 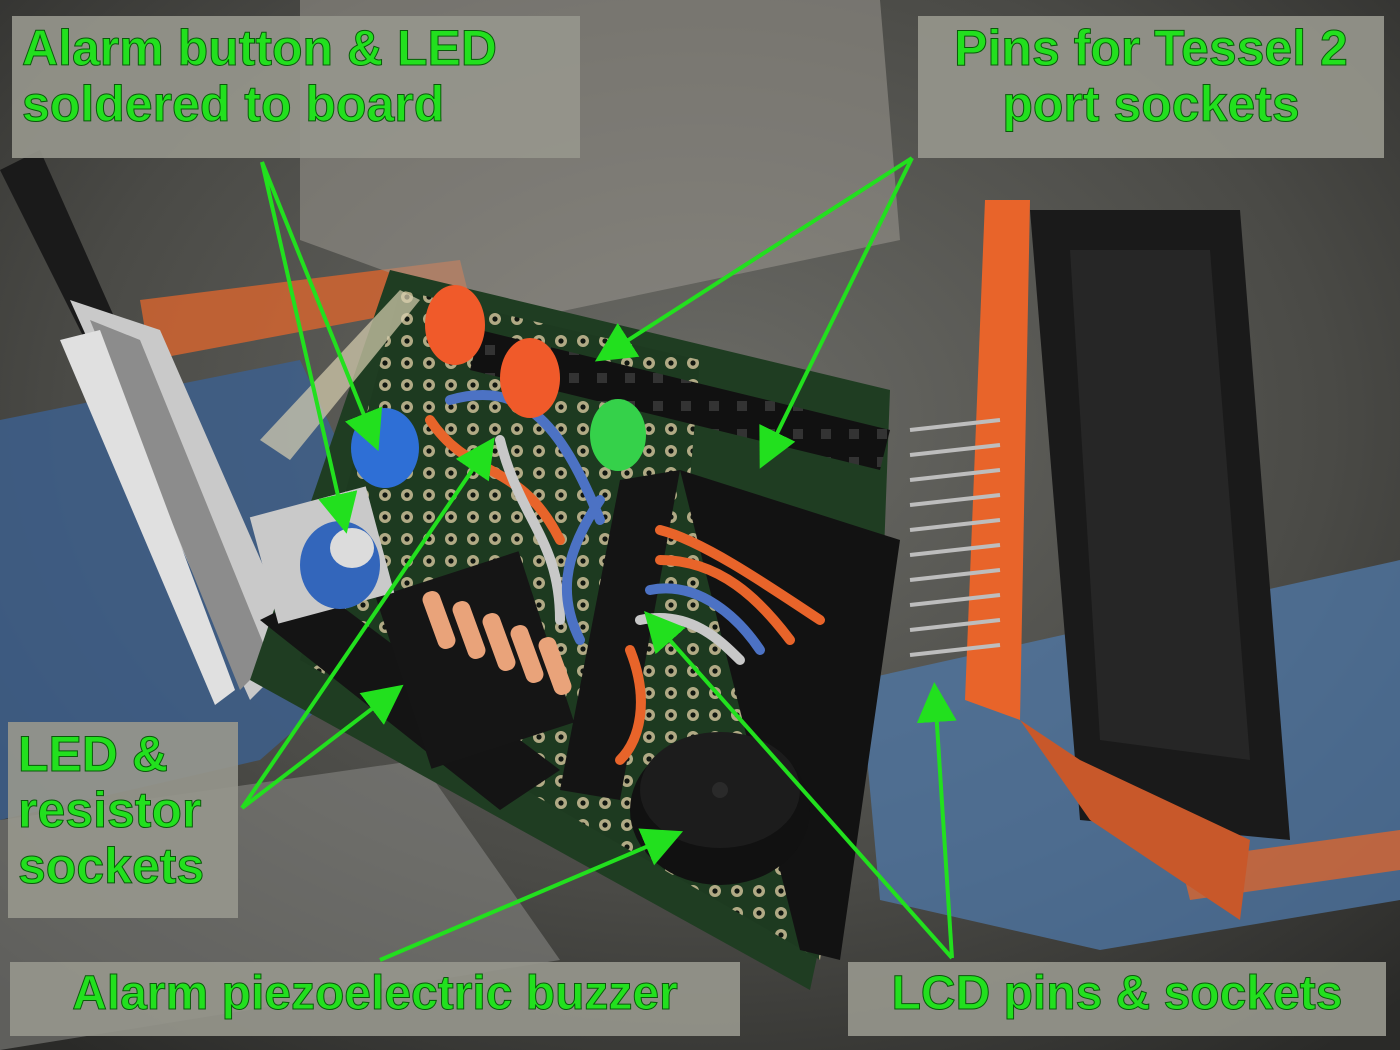 I want to click on label-lcd-pins-sockets: LCD pins & sockets, so click(x=1117, y=999).